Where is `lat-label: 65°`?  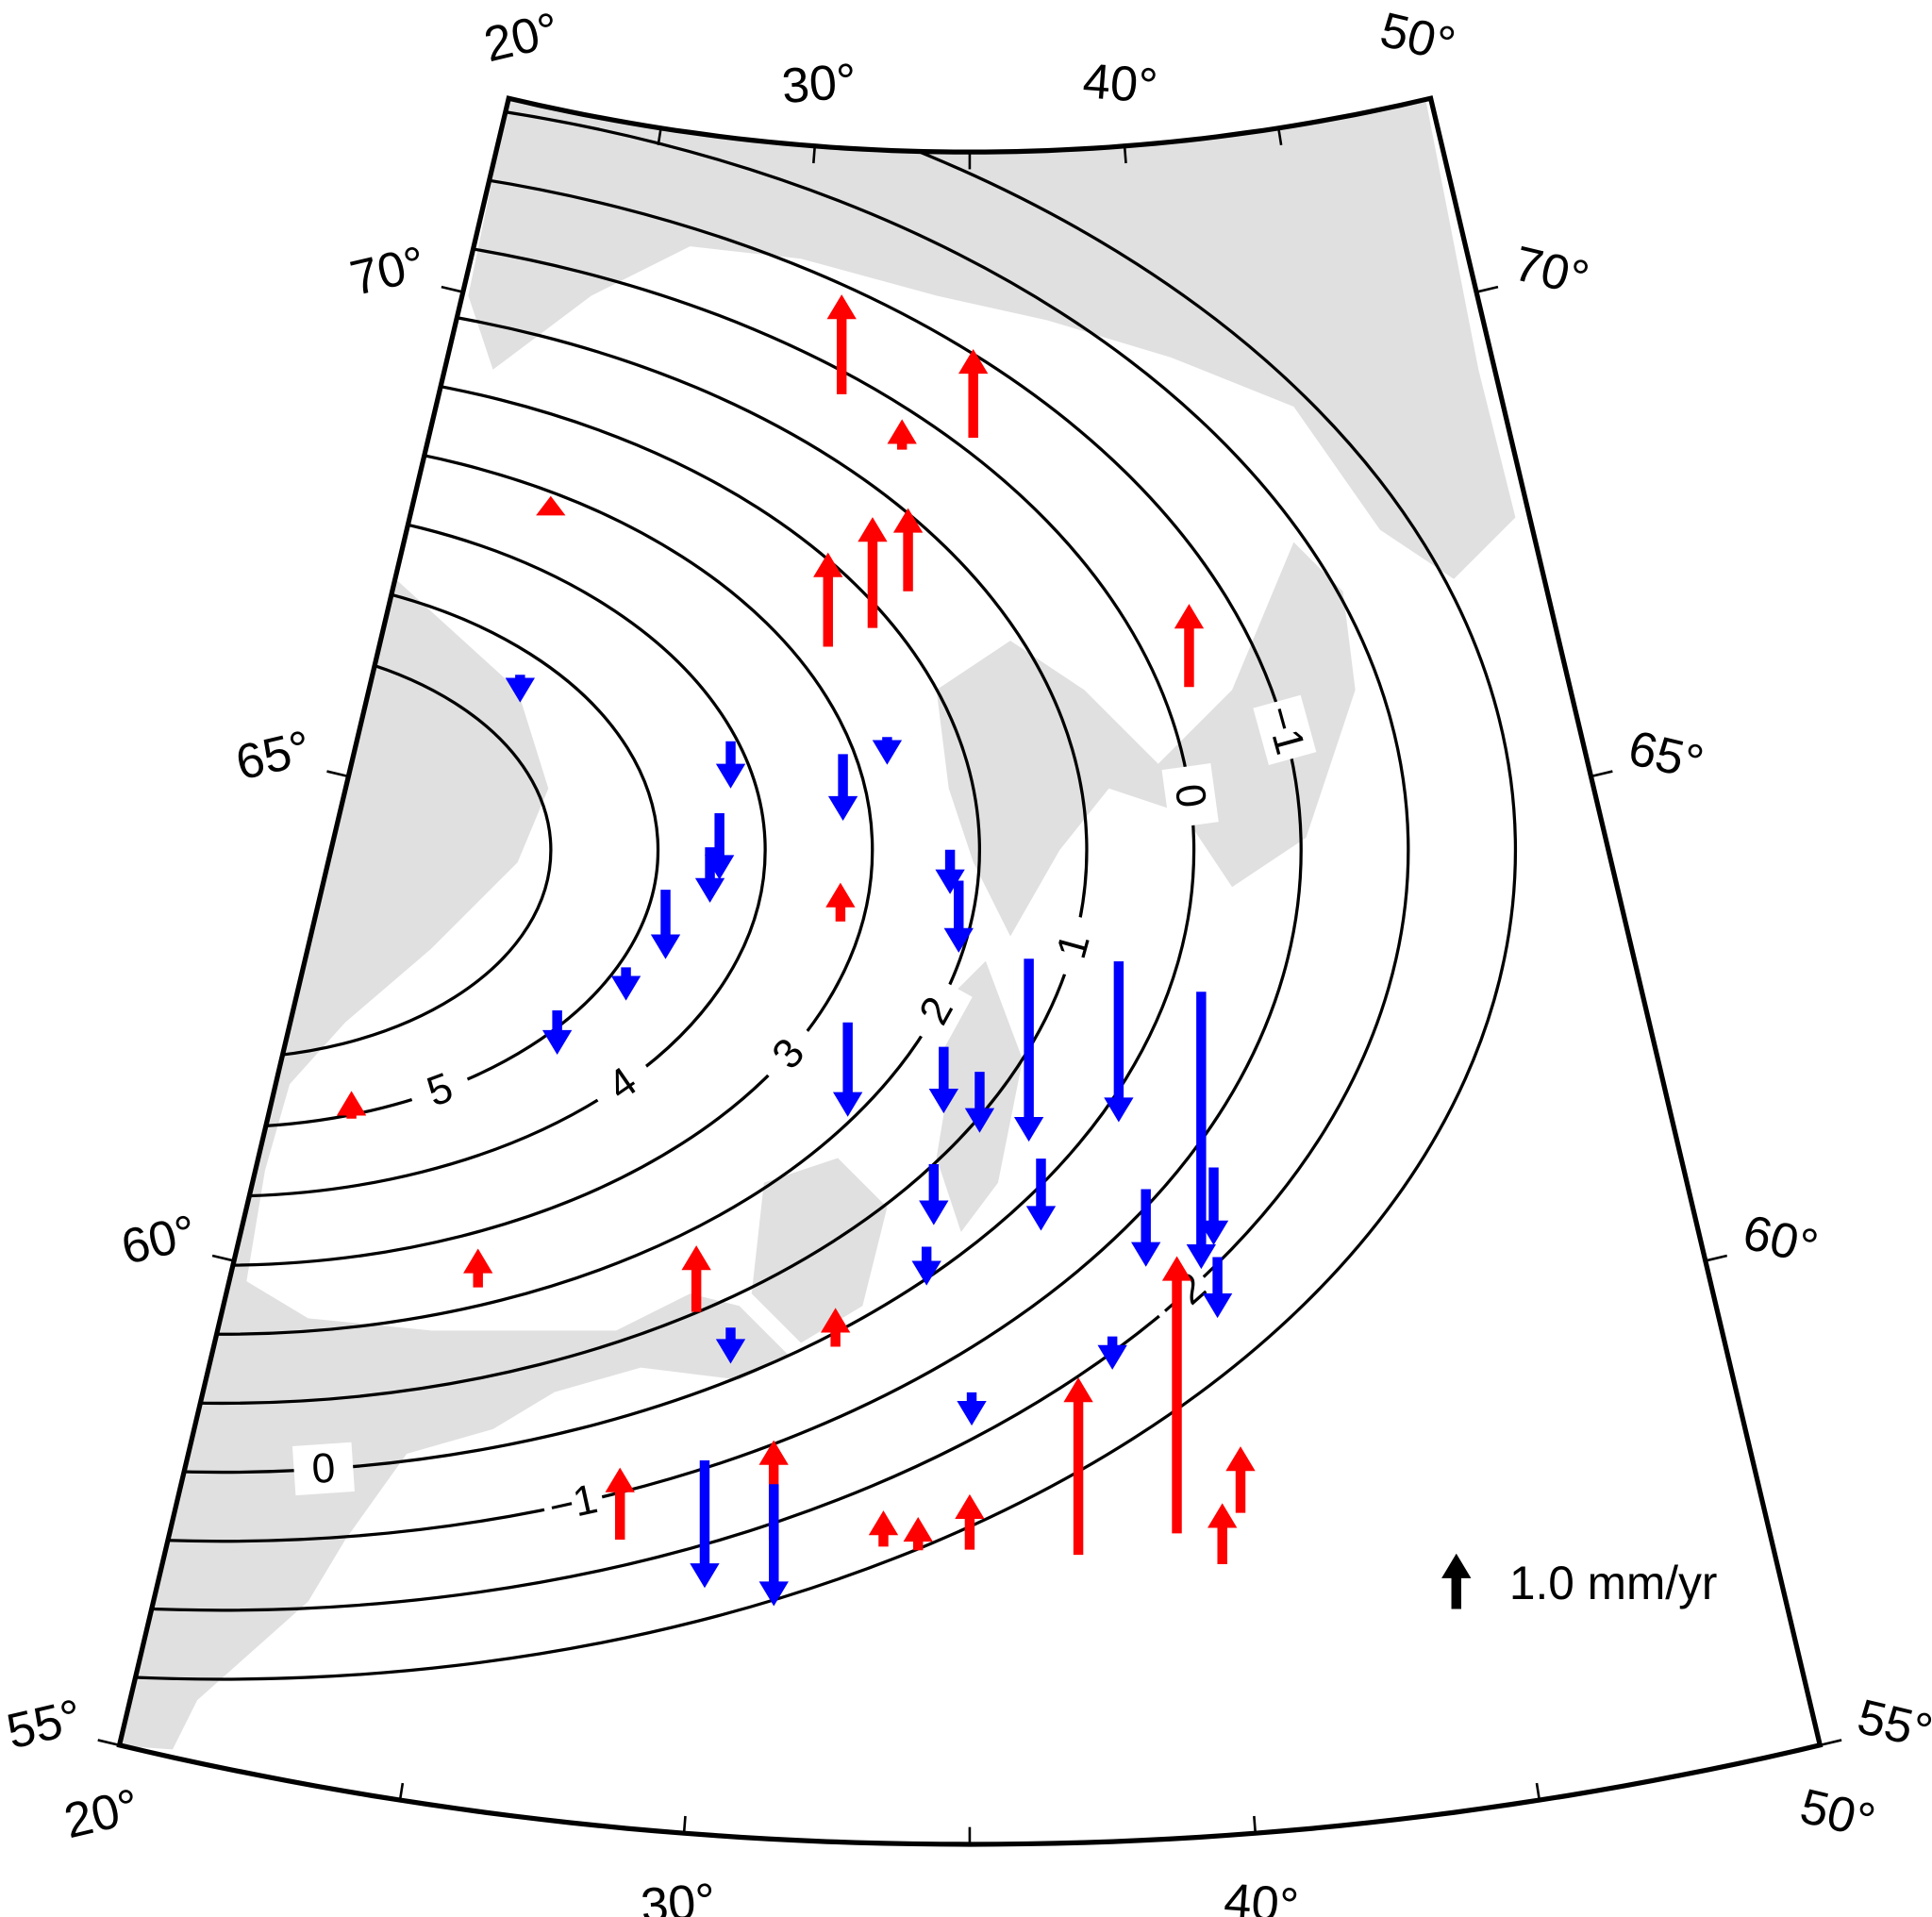
lat-label: 65° is located at coordinates (1666, 756).